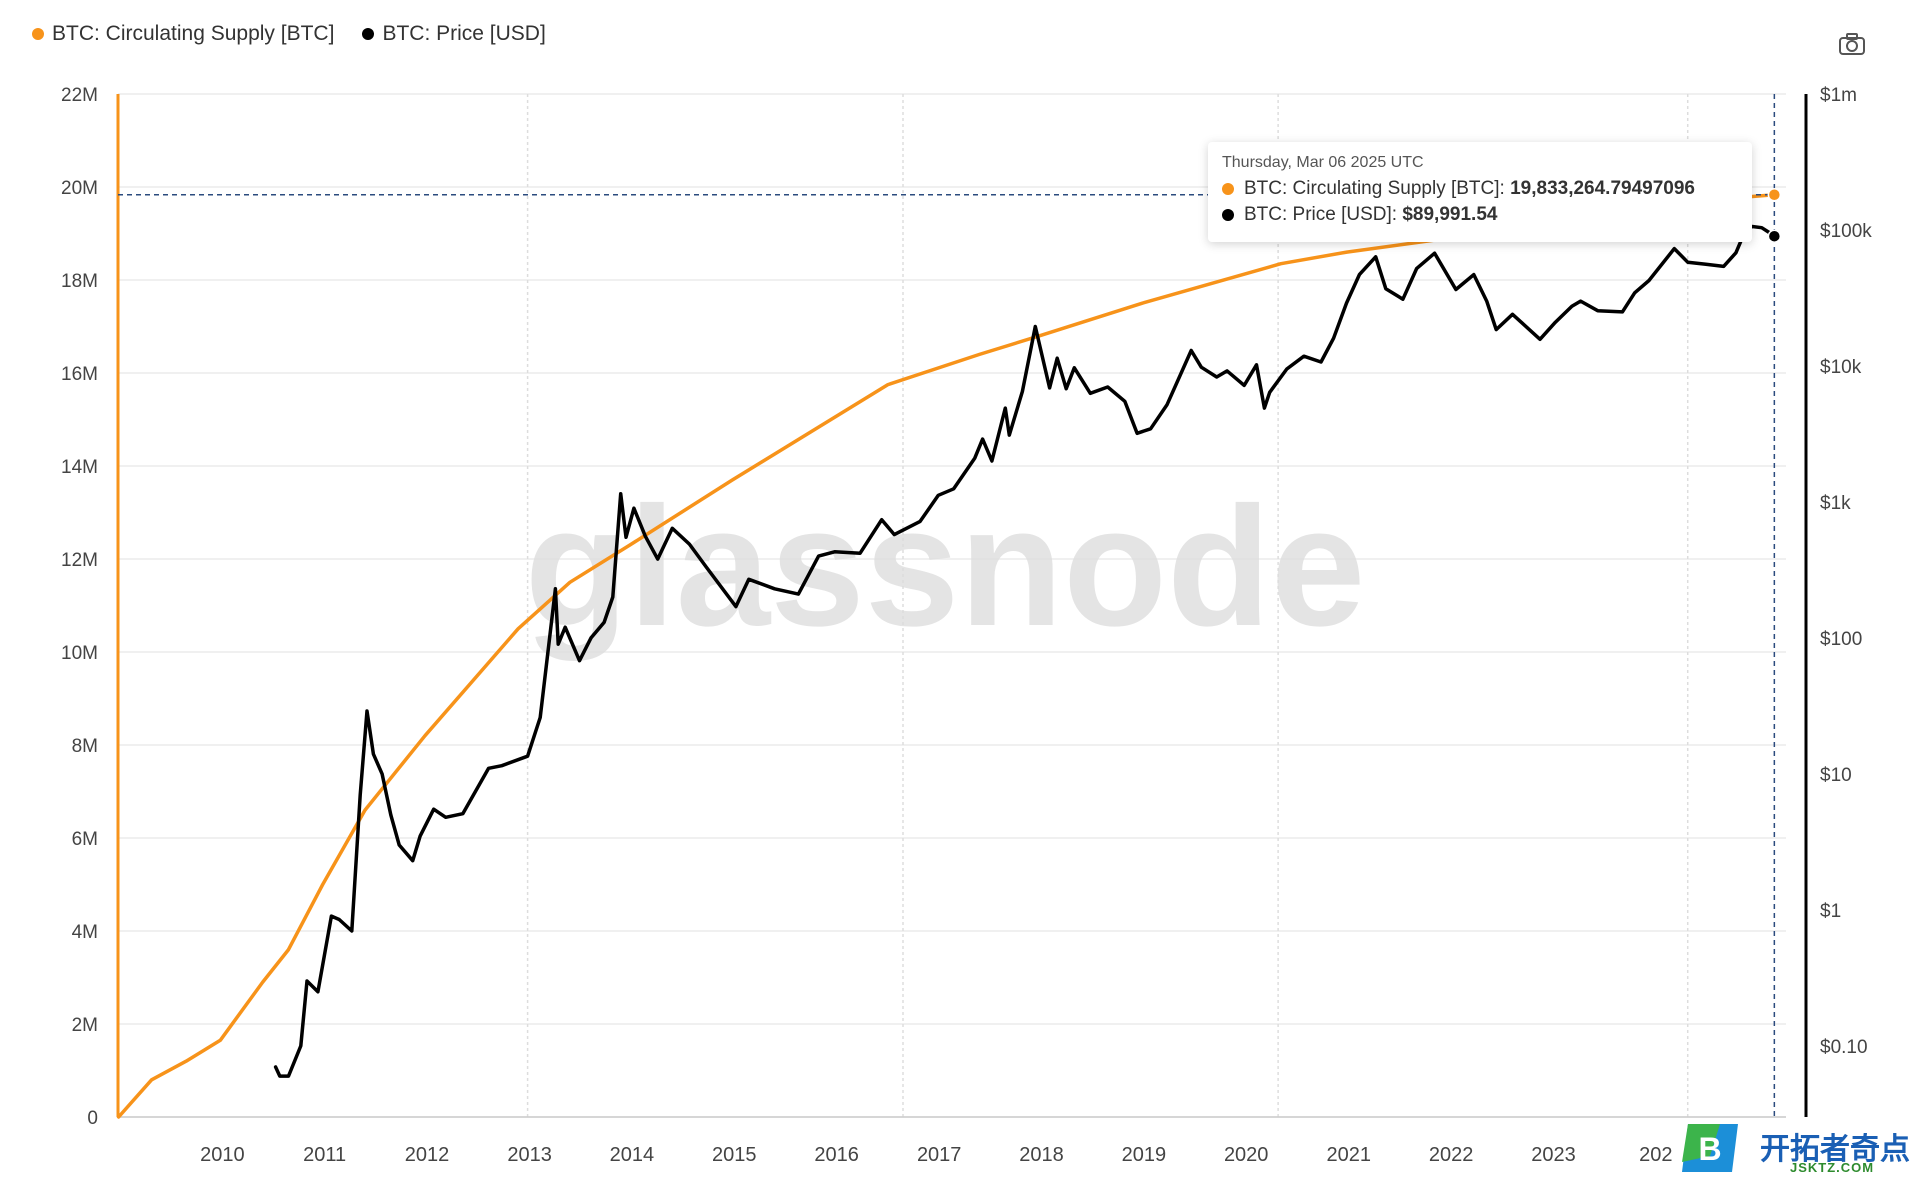 This screenshot has width=1920, height=1180. What do you see at coordinates (1246, 1155) in the screenshot?
I see `x-tick-label: 2020` at bounding box center [1246, 1155].